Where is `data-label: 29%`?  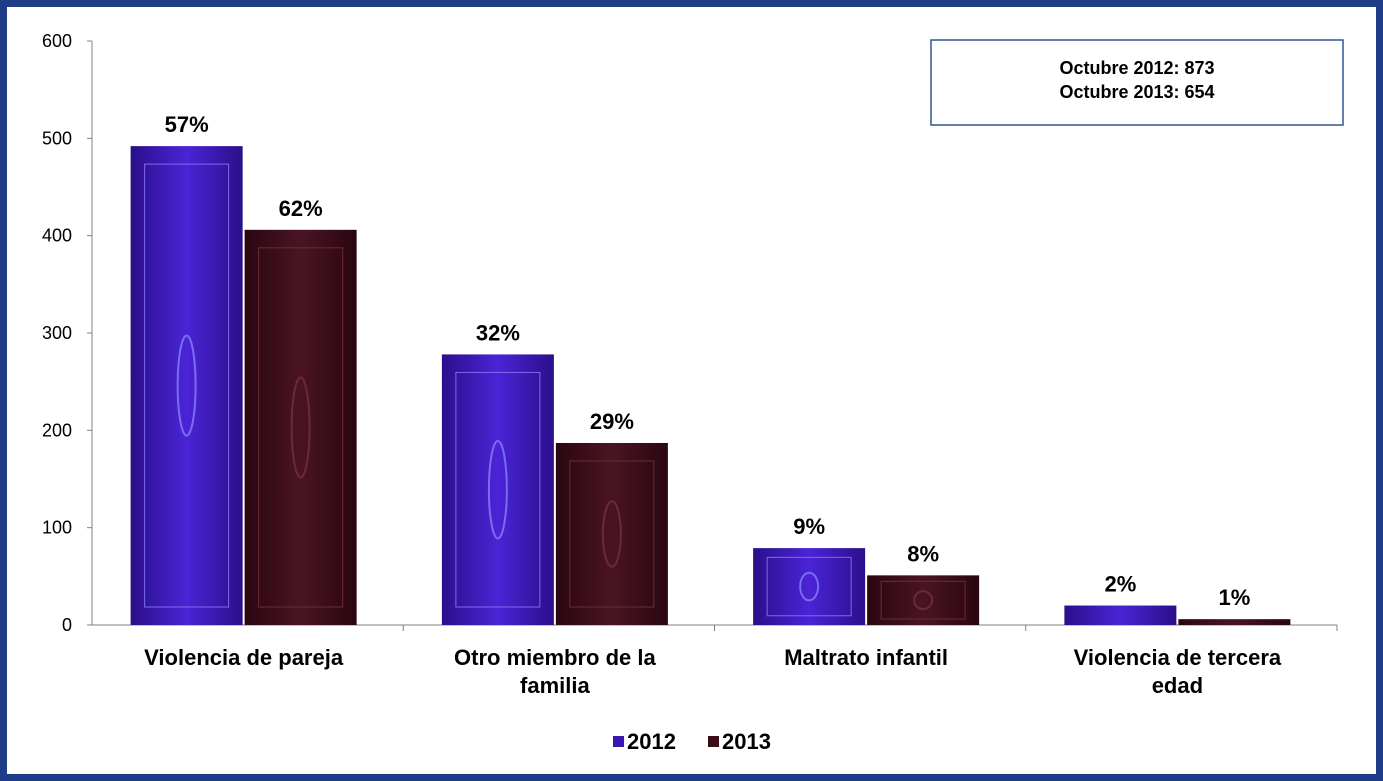 data-label: 29% is located at coordinates (612, 421).